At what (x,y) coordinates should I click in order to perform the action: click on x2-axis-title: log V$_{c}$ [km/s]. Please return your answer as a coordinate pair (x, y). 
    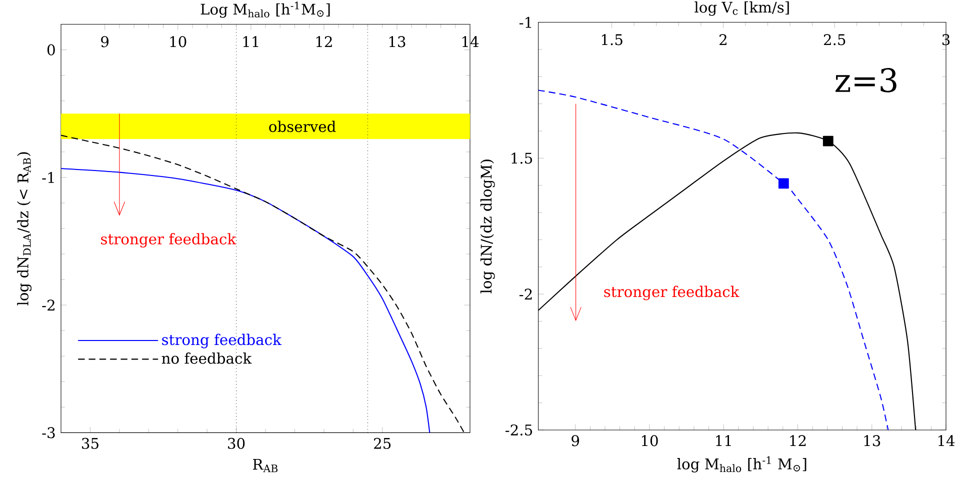
    Looking at the image, I should click on (741, 8).